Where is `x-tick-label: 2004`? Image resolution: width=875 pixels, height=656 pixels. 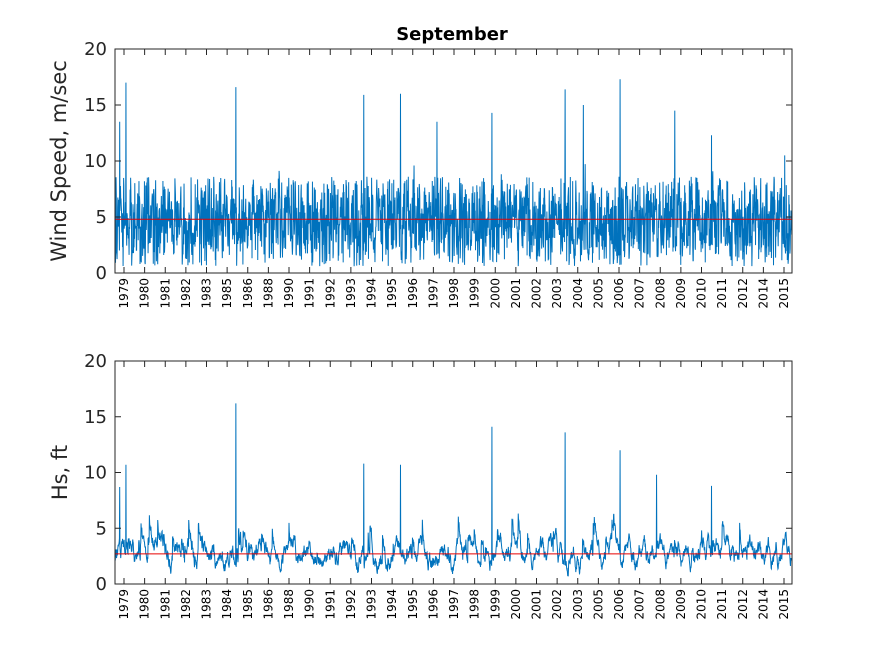
x-tick-label: 2004 is located at coordinates (578, 293).